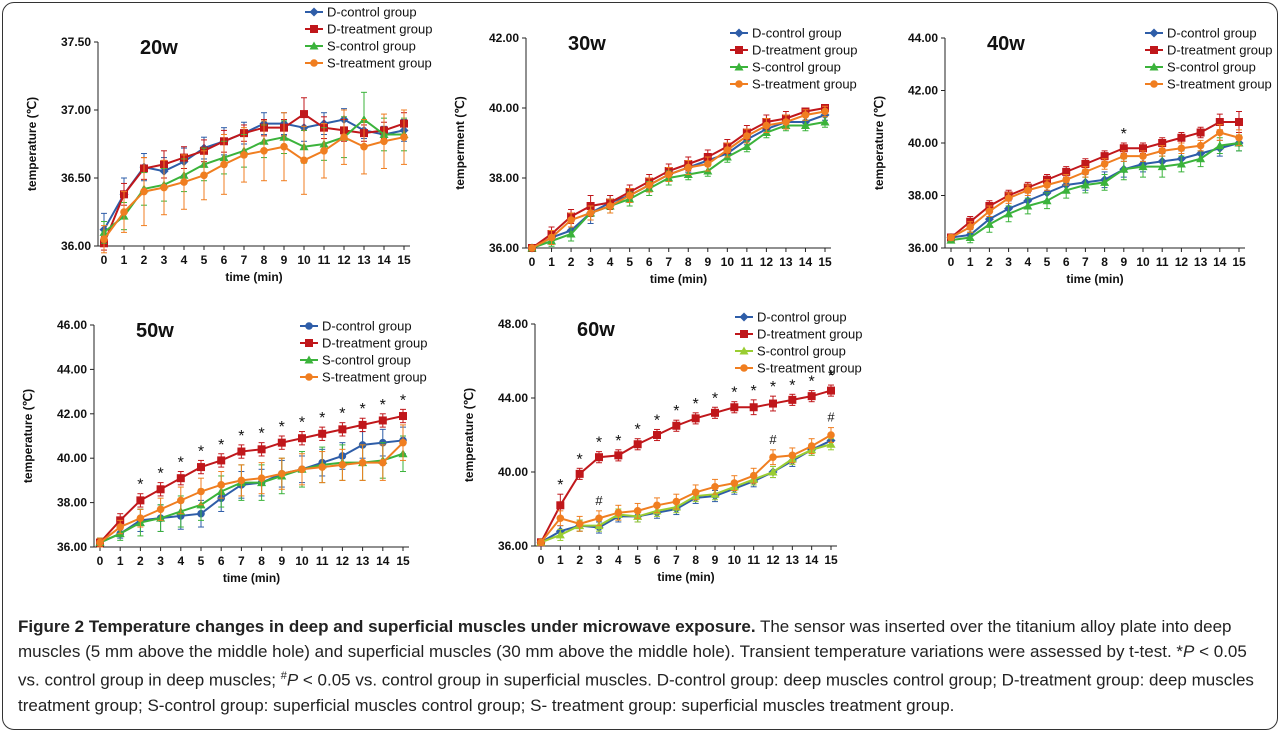 The width and height of the screenshot is (1284, 736). Describe the element at coordinates (1066, 262) in the screenshot. I see `x-tick-label: 6` at that location.